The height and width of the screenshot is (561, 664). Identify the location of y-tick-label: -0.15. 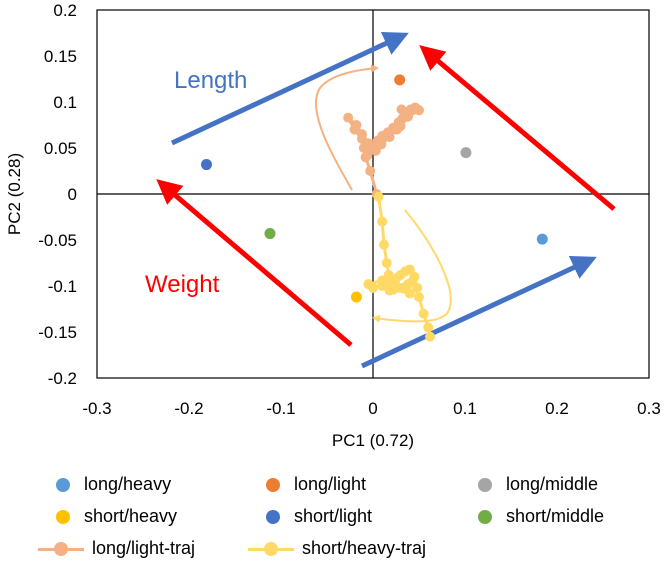
(57, 332).